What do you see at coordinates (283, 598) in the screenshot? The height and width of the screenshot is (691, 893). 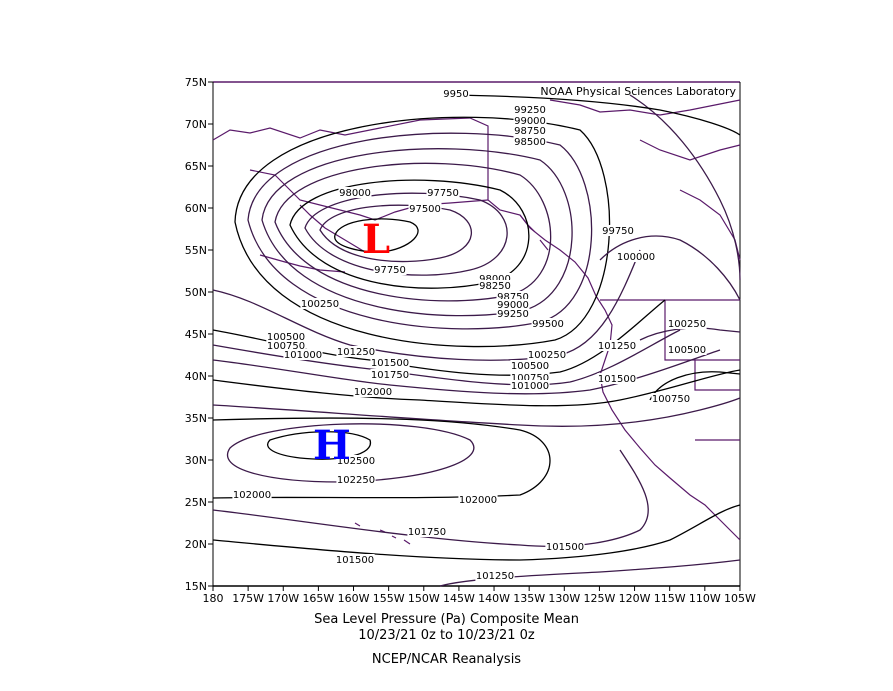 I see `lon-tick-label: 170W` at bounding box center [283, 598].